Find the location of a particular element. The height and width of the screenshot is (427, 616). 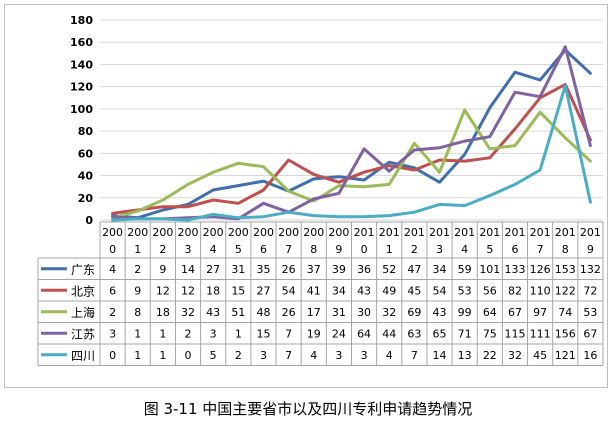

table-cell-value: 69 is located at coordinates (414, 312).